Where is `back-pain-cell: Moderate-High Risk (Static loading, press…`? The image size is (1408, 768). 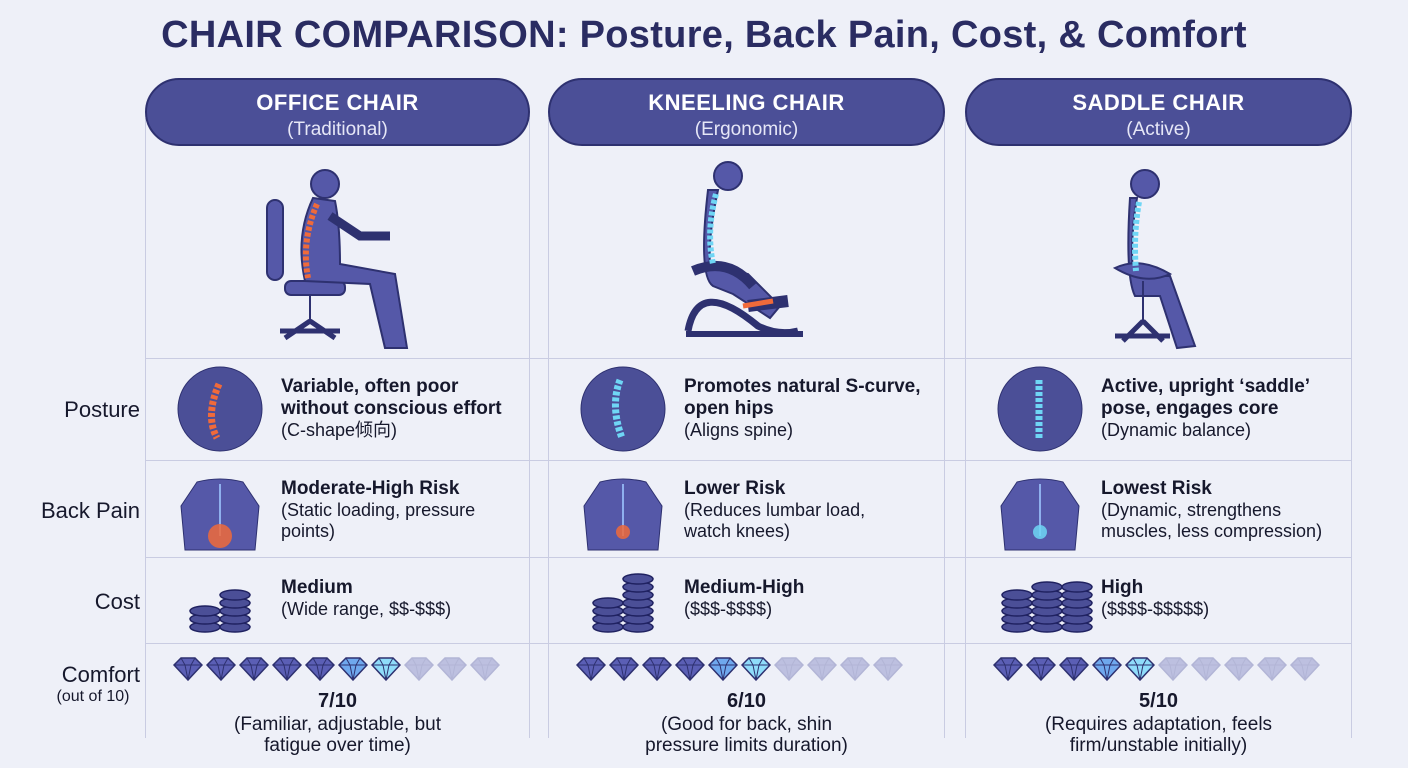 back-pain-cell: Moderate-High Risk (Static loading, press… is located at coordinates (337, 508).